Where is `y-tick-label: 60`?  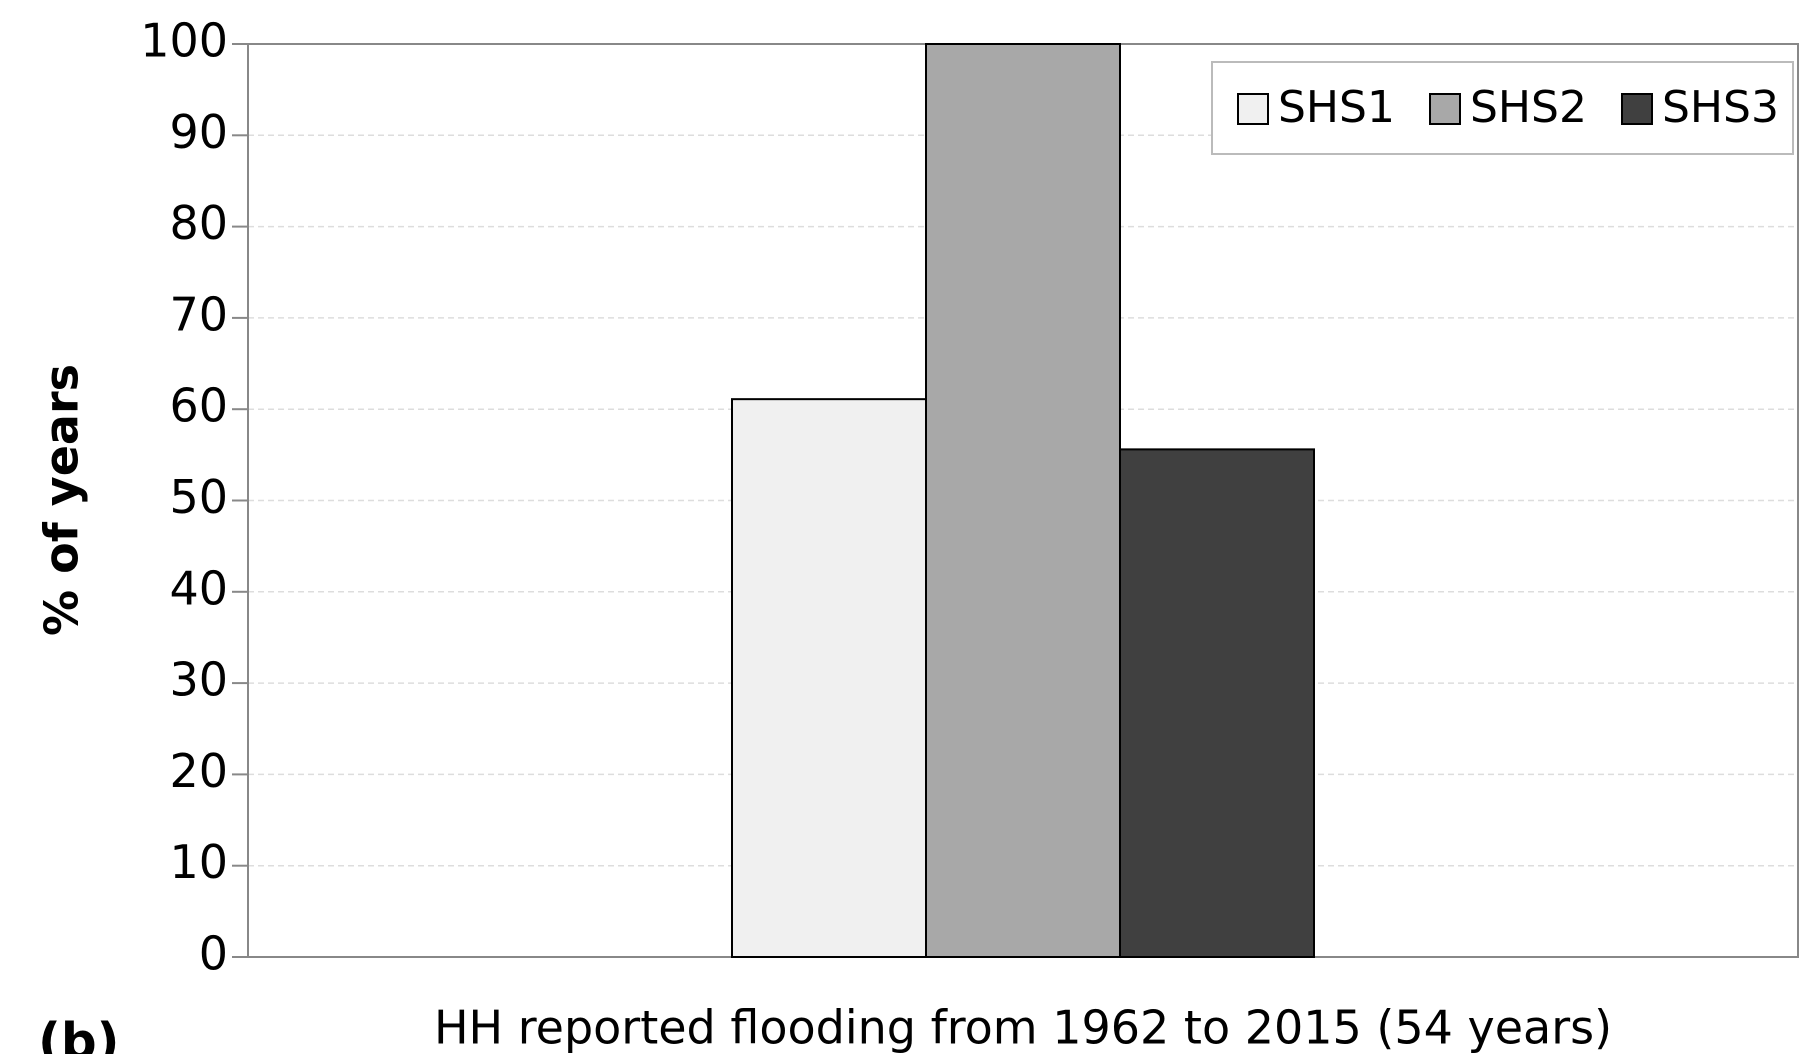 y-tick-label: 60 is located at coordinates (198, 406).